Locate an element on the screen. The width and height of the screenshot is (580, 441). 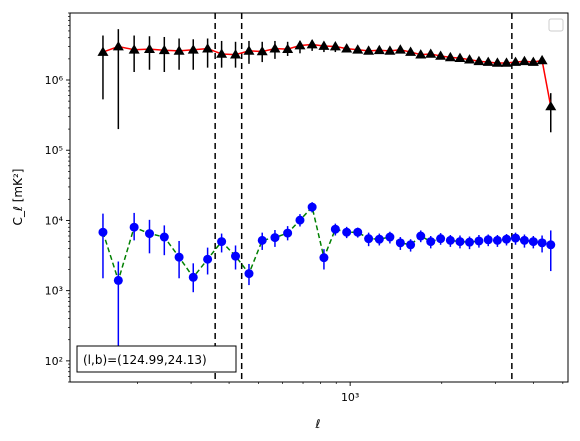
legend-box is located at coordinates (556, 25).